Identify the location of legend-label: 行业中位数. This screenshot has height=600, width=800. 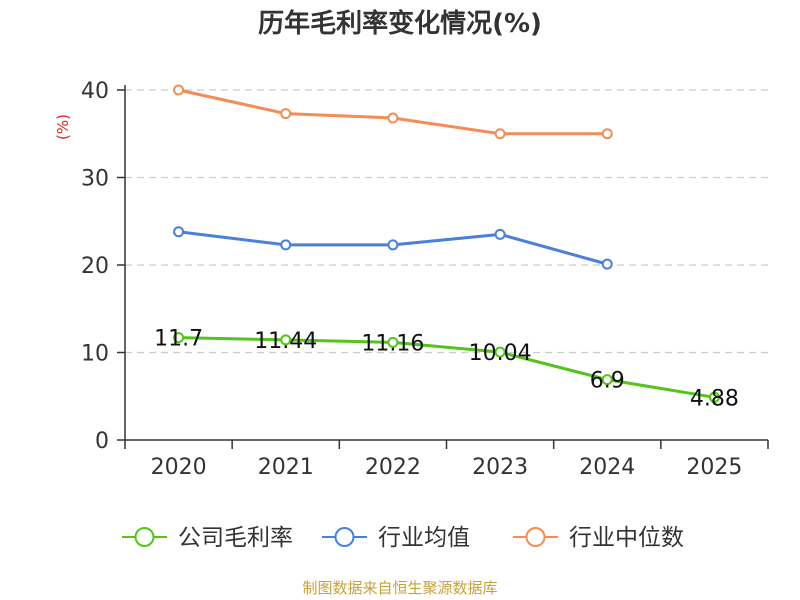
(626, 538).